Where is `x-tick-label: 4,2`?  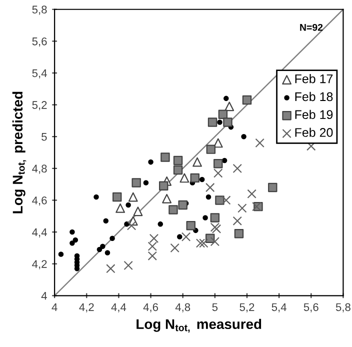
x-tick-label: 4,2 is located at coordinates (86, 307).